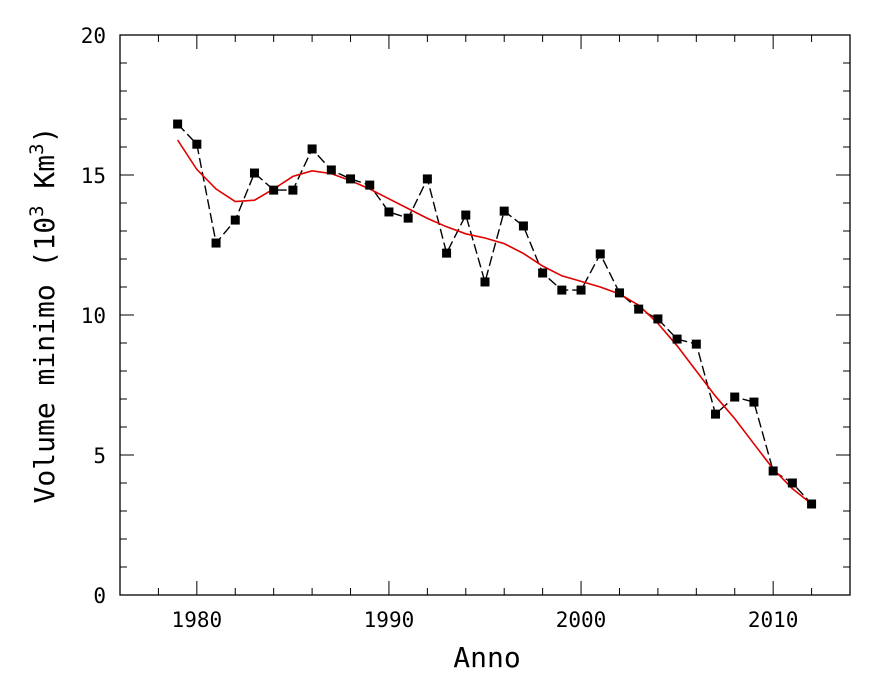 The width and height of the screenshot is (876, 691). What do you see at coordinates (408, 218) in the screenshot?
I see `data-point-1991` at bounding box center [408, 218].